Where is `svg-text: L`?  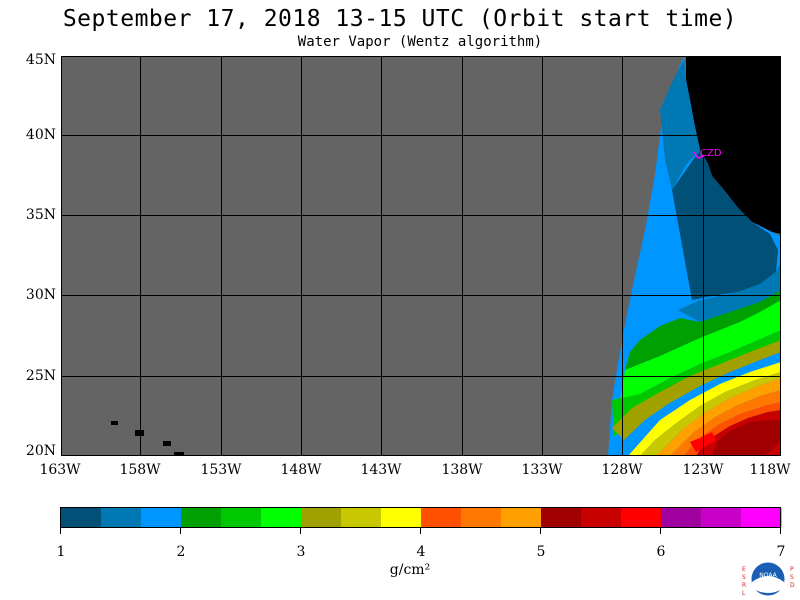
svg-text: L is located at coordinates (744, 593).